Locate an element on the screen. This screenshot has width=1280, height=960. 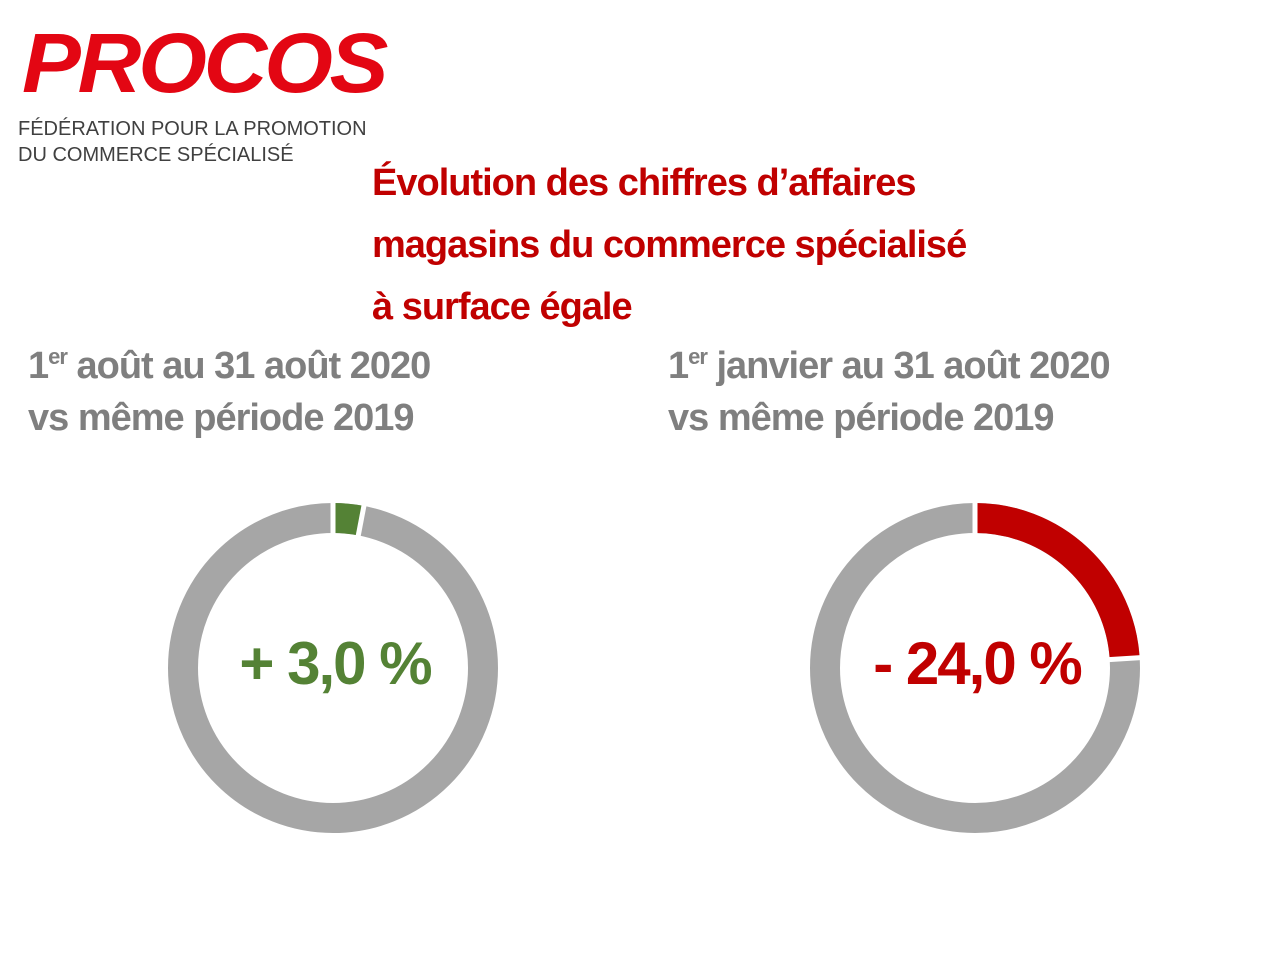
value-label: + 3,0 % is located at coordinates (335, 663).